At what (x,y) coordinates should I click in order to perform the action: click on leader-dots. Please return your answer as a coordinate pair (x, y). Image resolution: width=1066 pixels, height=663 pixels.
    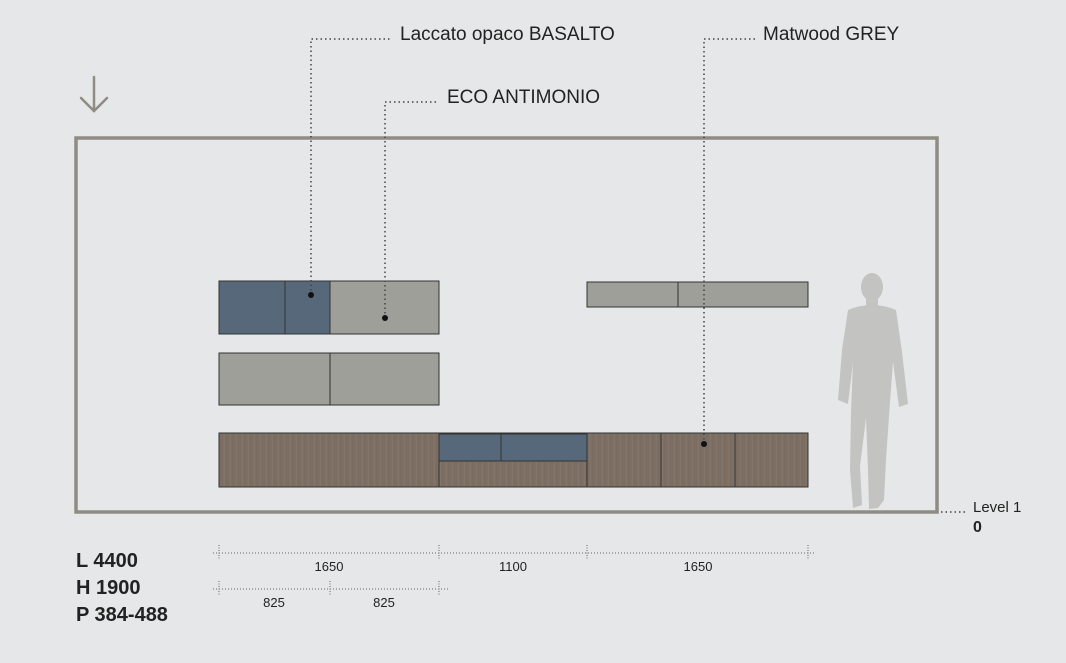
    Looking at the image, I should click on (507, 369).